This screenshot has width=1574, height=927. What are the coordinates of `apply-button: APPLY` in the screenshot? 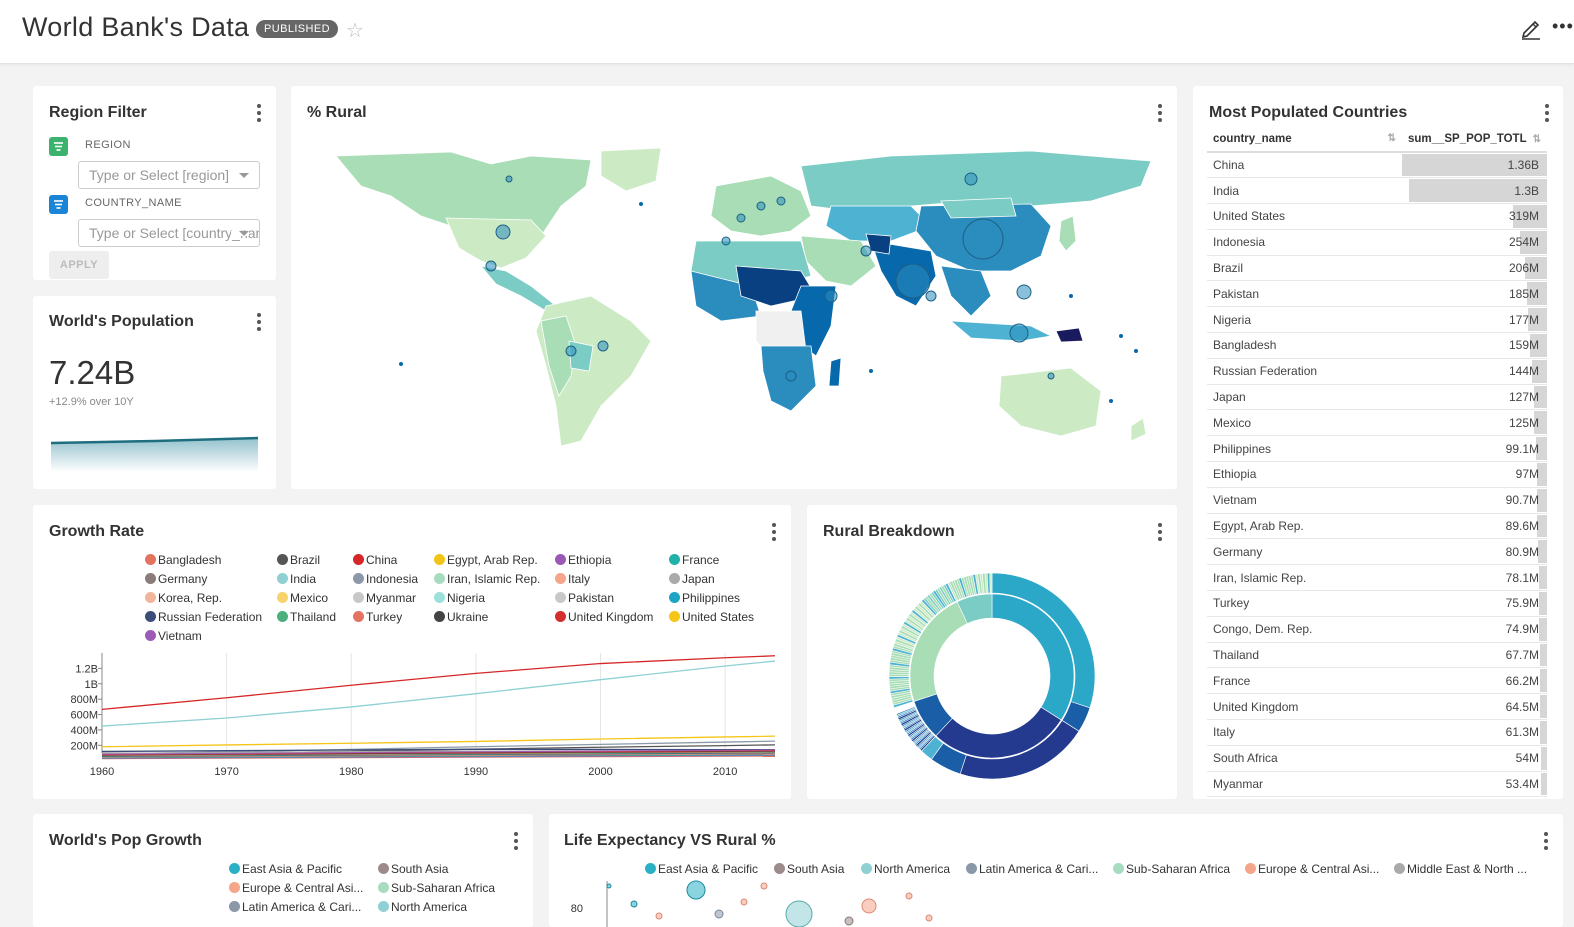 It's located at (79, 265).